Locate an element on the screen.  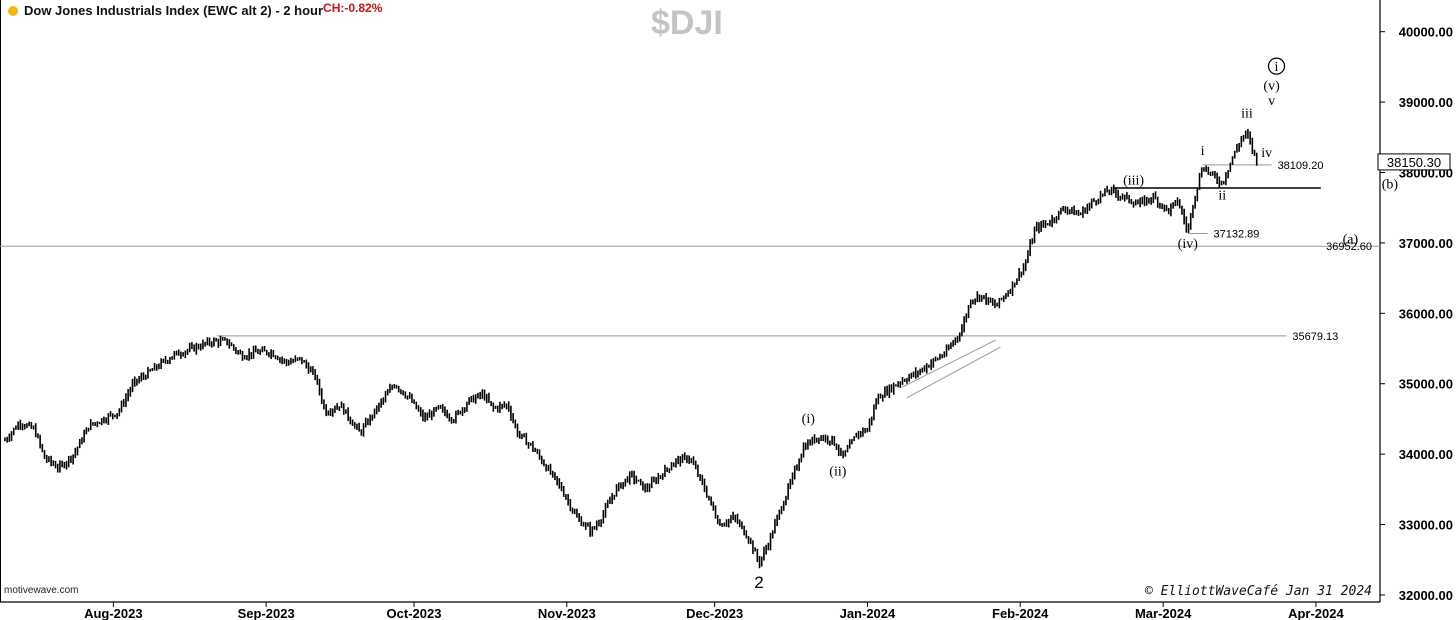
site-watermark: motivewave.com is located at coordinates (41, 590).